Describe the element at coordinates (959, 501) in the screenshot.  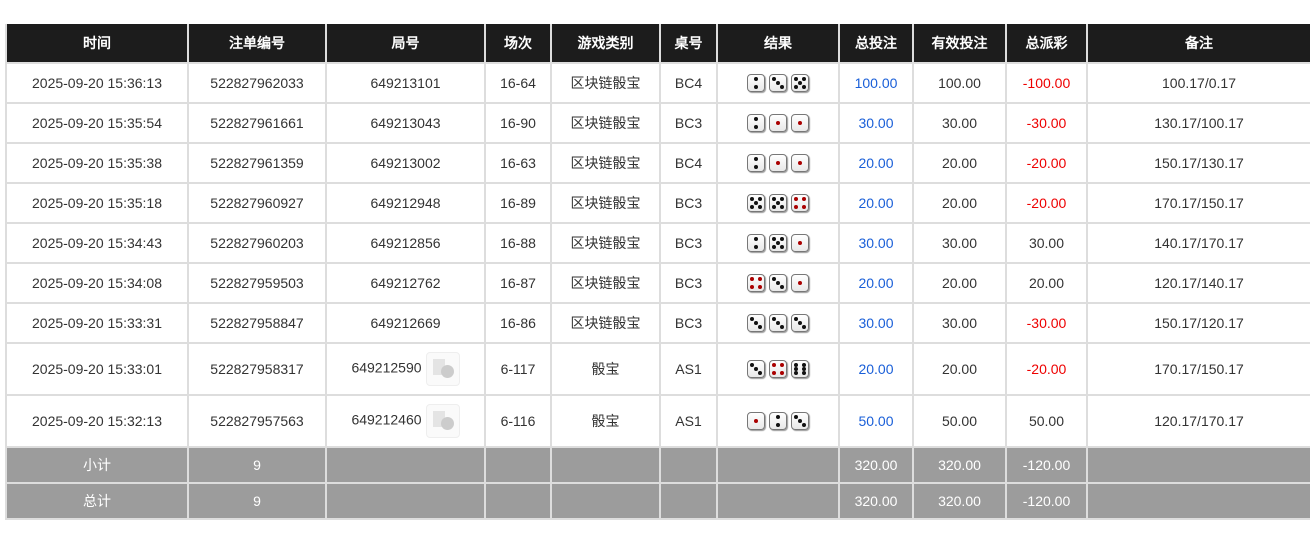
I see `total-valid: 320.00` at that location.